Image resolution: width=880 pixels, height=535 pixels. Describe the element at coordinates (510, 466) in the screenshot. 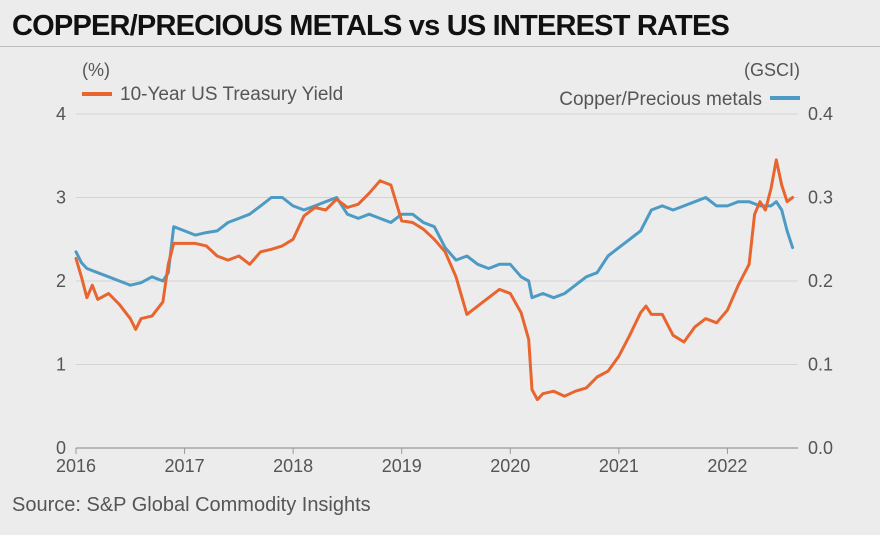

I see `x-tick-label: 2020` at that location.